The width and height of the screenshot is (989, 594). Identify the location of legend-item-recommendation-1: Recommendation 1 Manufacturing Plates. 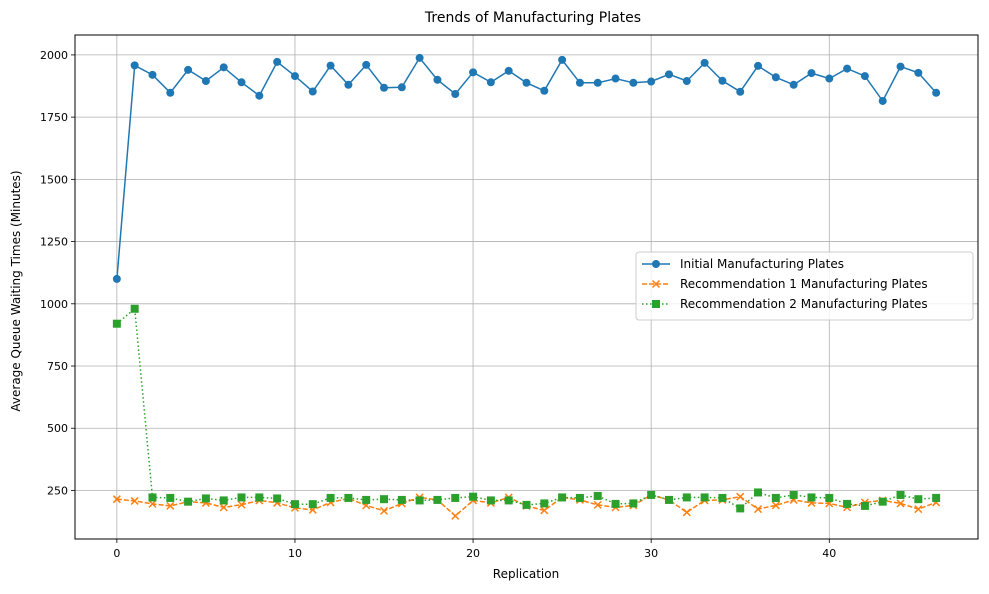
(785, 284).